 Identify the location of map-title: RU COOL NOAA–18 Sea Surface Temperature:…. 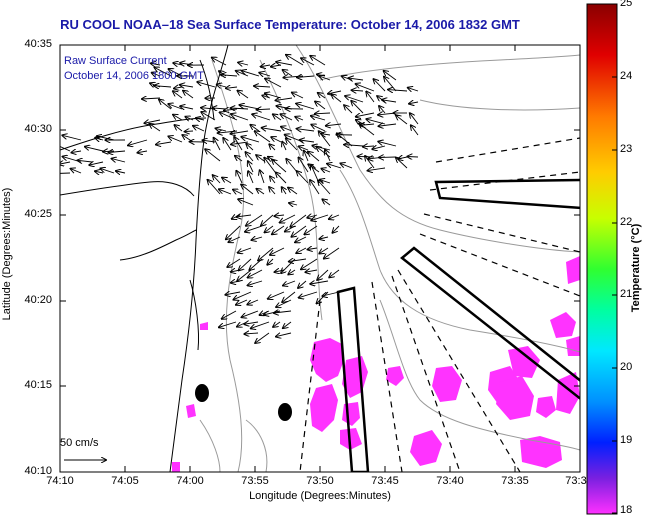
(290, 24).